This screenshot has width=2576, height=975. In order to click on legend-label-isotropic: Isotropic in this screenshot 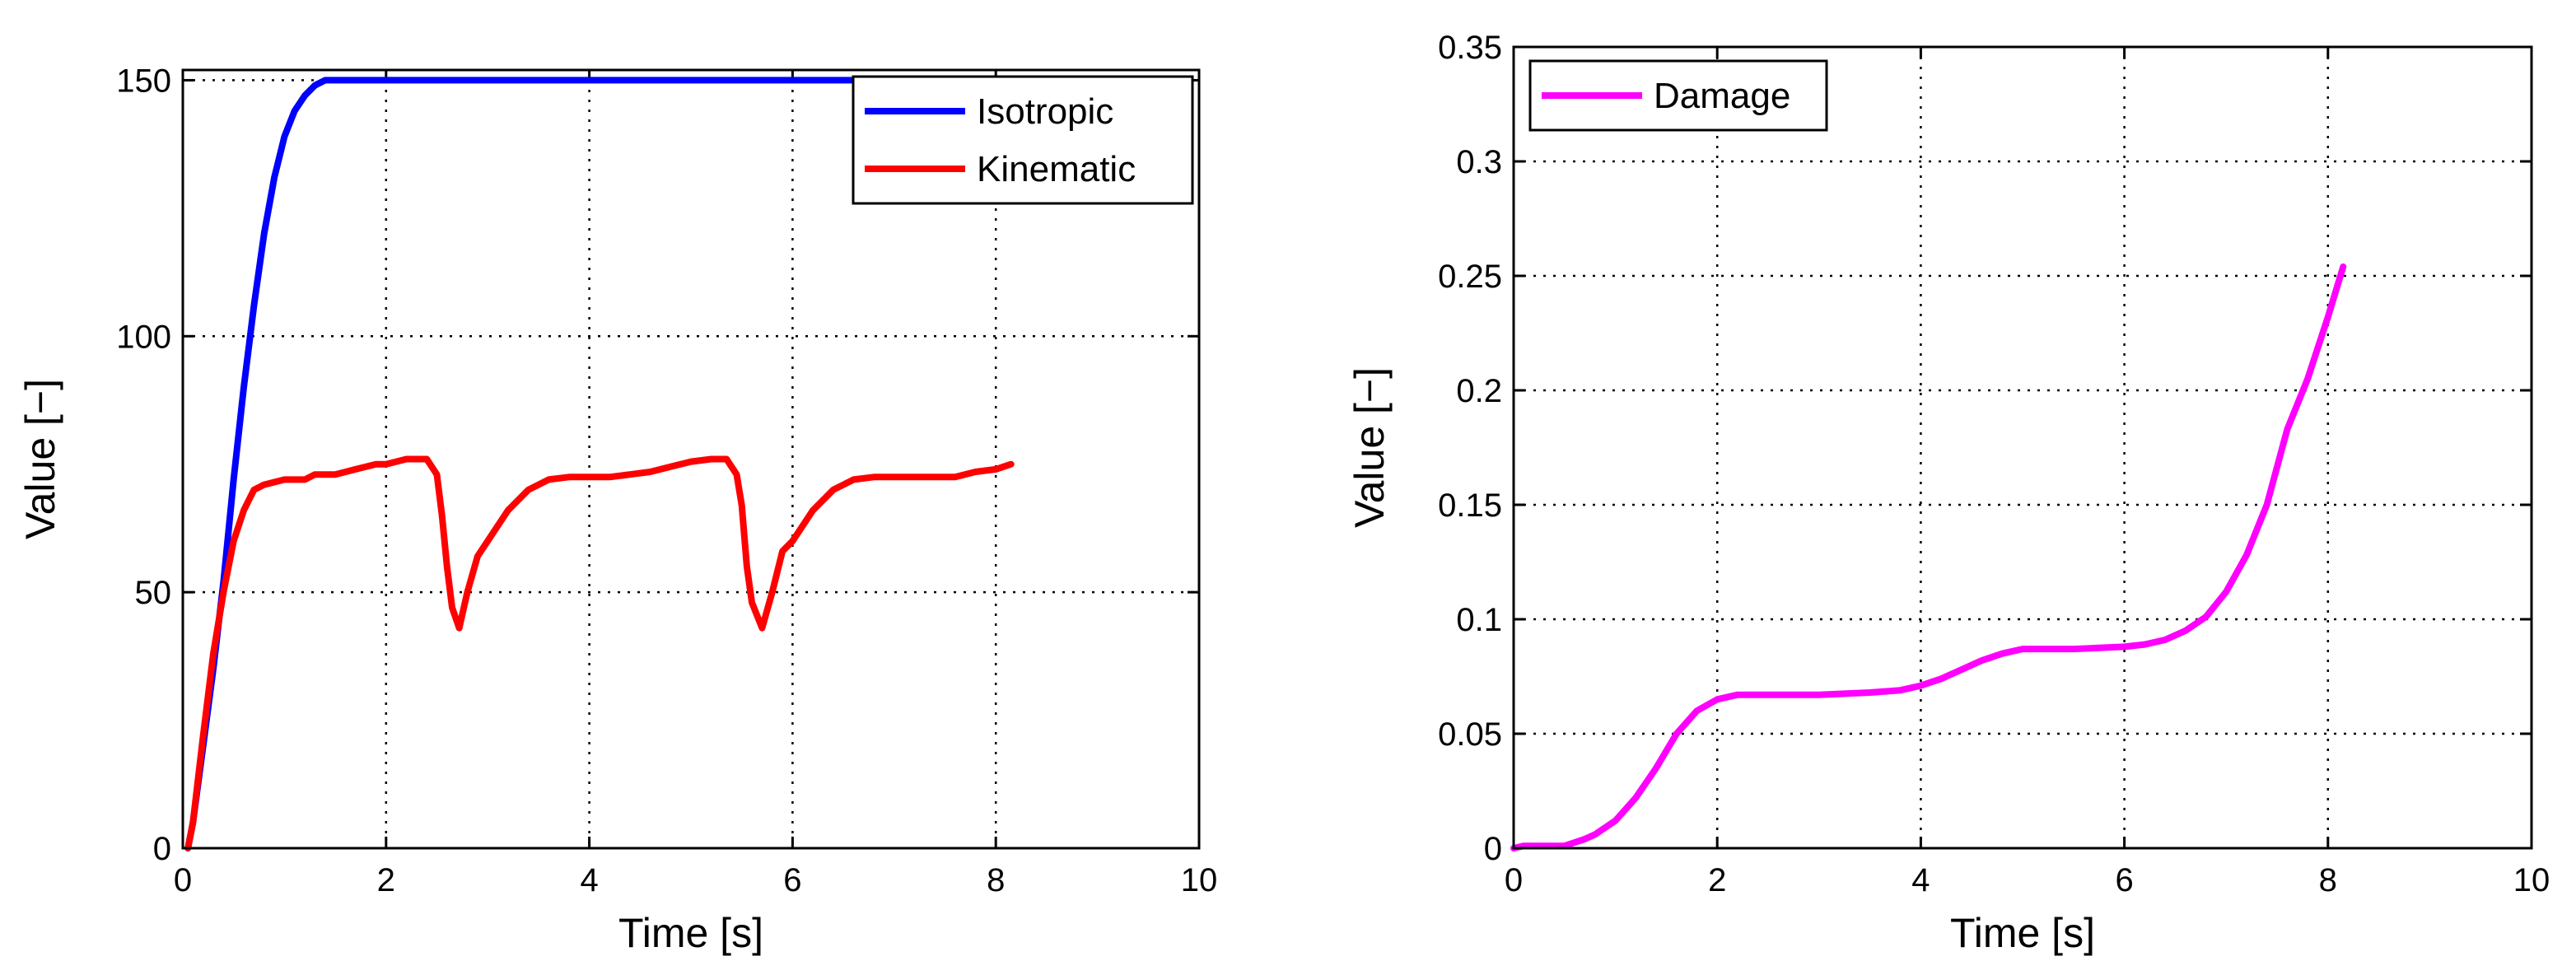, I will do `click(1045, 112)`.